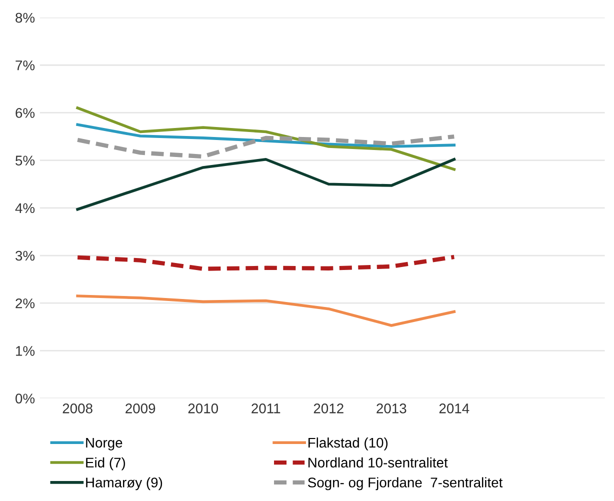 The height and width of the screenshot is (501, 614). What do you see at coordinates (106, 463) in the screenshot?
I see `legend-label: Eid (7)` at bounding box center [106, 463].